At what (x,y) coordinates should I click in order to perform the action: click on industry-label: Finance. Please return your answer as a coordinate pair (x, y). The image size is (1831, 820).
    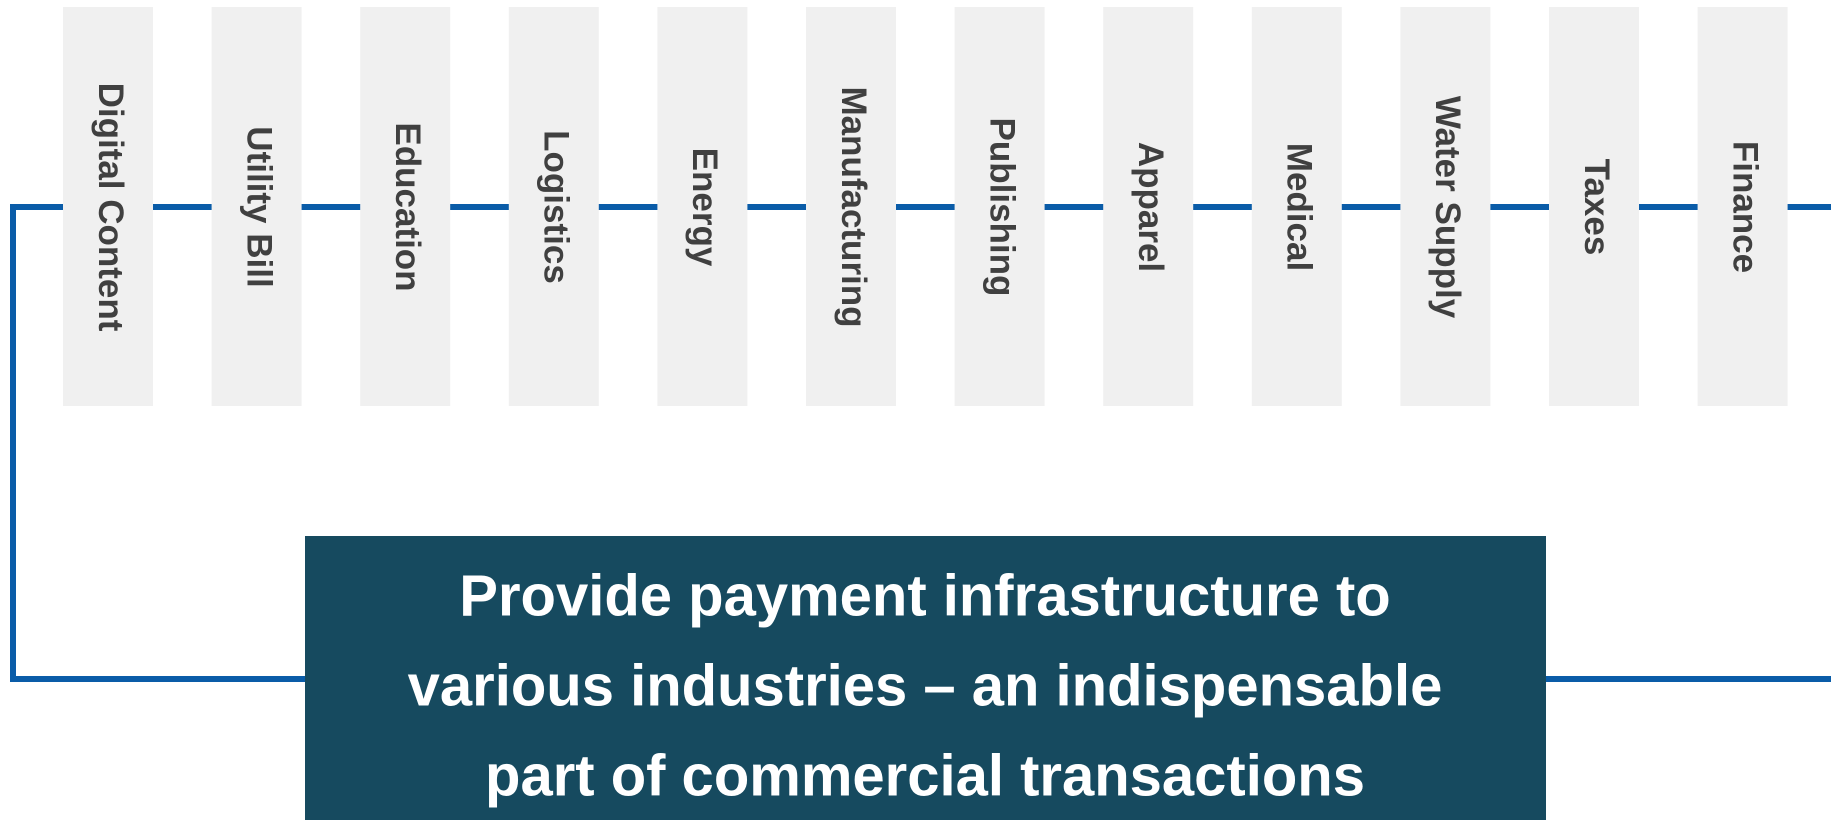
    Looking at the image, I should click on (1744, 207).